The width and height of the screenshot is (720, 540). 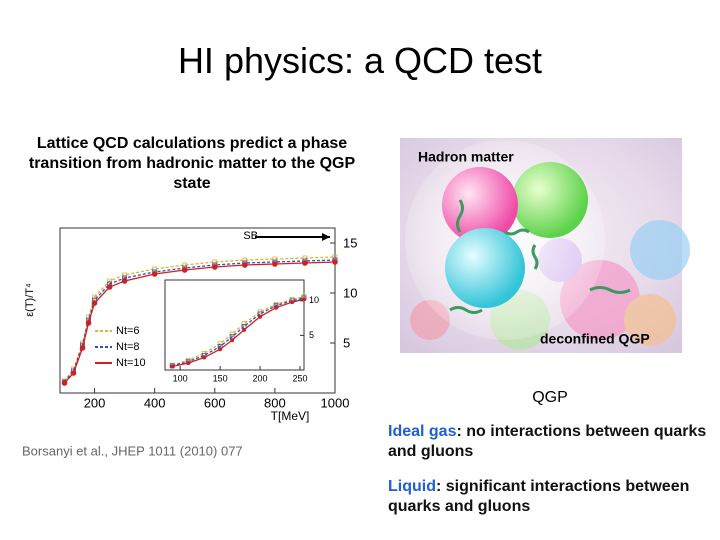 I want to click on note-term: Liquid, so click(x=412, y=486).